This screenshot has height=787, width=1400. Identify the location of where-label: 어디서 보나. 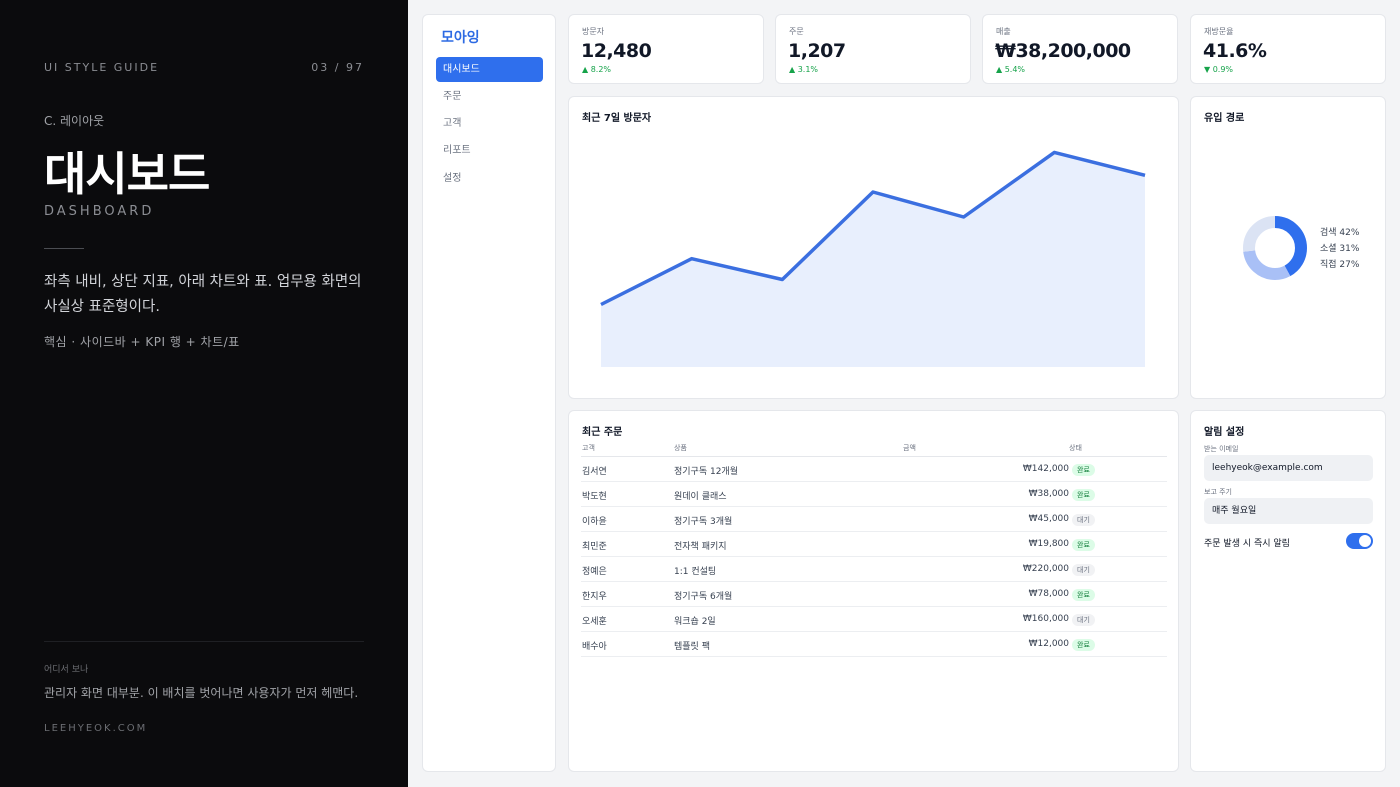
(66, 670).